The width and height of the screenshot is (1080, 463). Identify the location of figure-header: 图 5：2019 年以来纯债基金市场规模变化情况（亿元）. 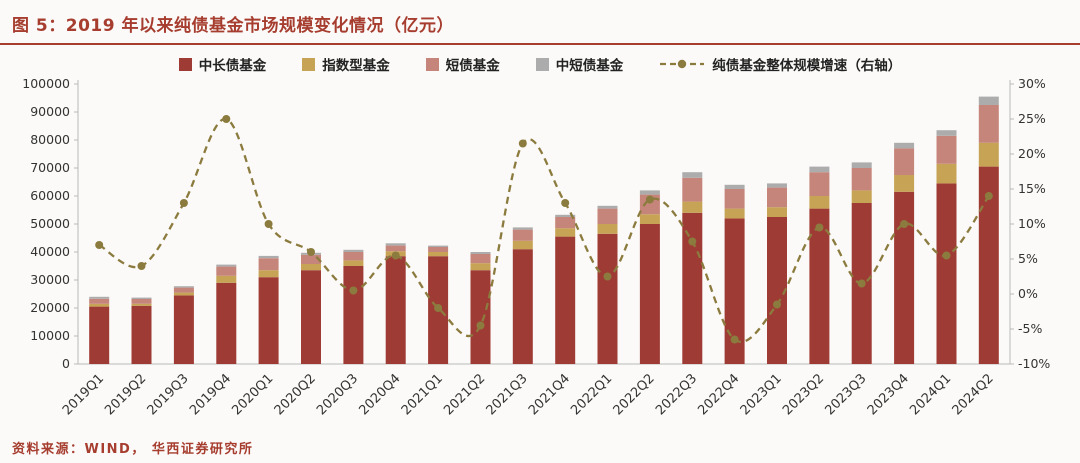
(540, 22).